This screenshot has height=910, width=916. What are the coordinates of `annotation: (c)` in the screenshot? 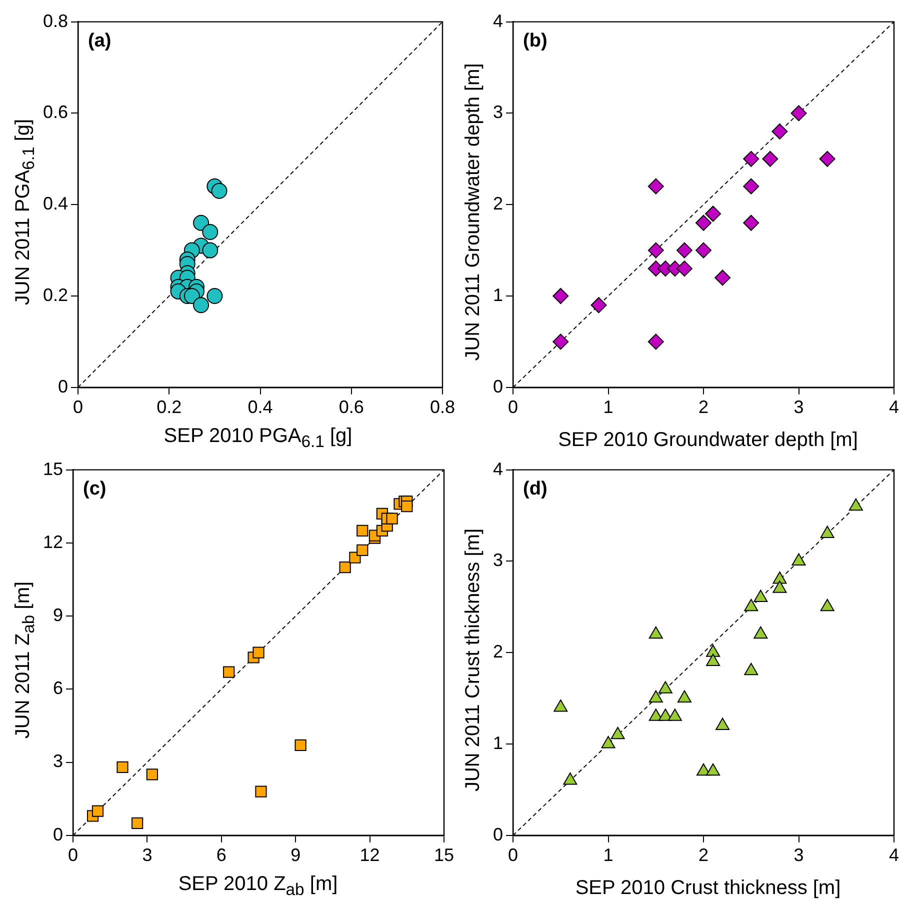 It's located at (94, 489).